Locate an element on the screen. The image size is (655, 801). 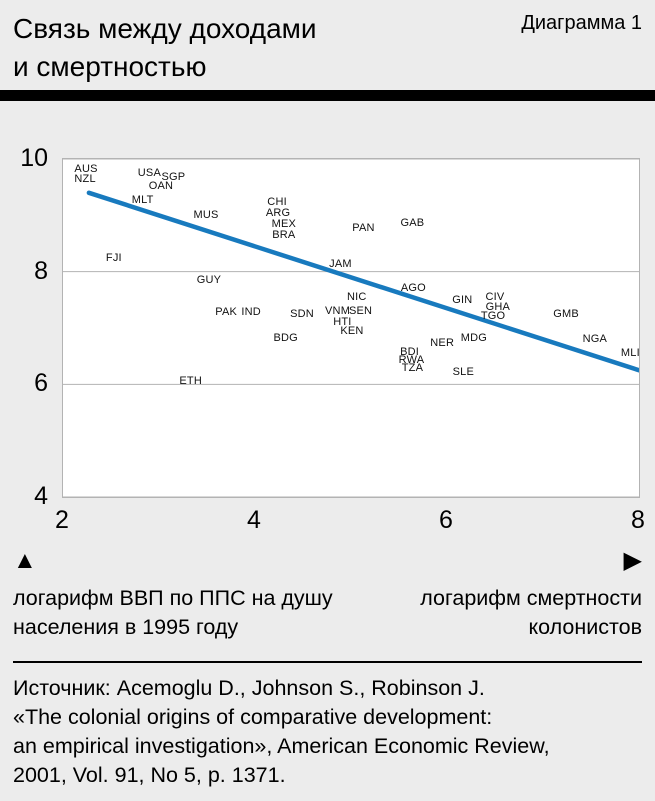
data-point-nzl: NZL is located at coordinates (85, 179).